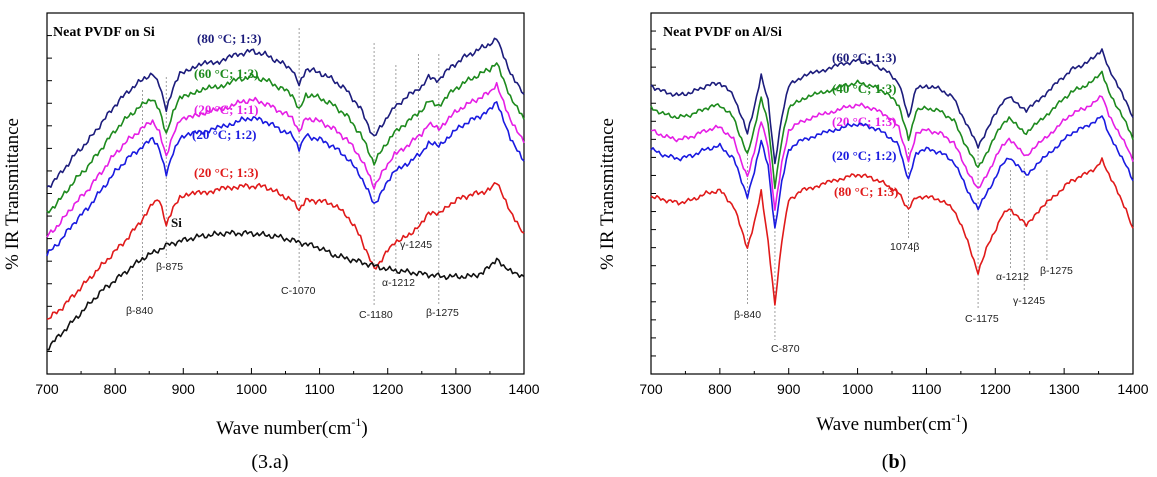  What do you see at coordinates (176, 222) in the screenshot?
I see `series-label: Si` at bounding box center [176, 222].